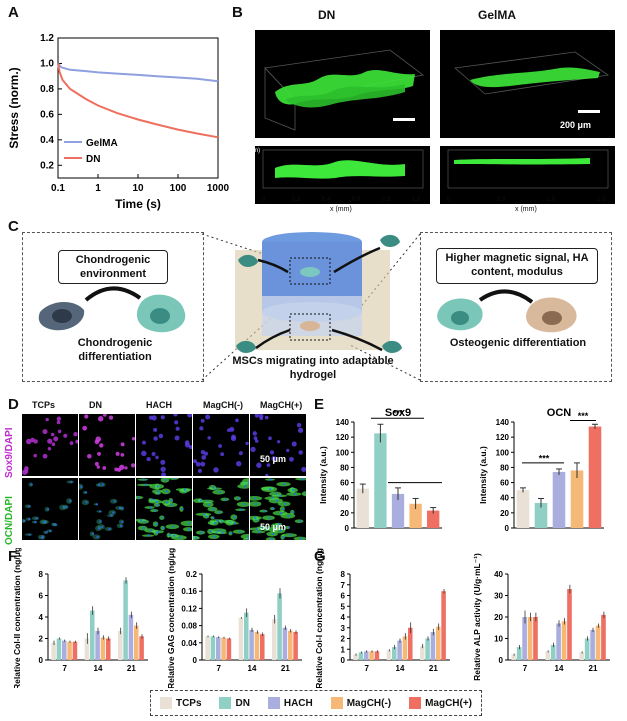 Image resolution: width=627 pixels, height=721 pixels. Describe the element at coordinates (559, 668) in the screenshot. I see `alp-x-tick-label: 14` at that location.